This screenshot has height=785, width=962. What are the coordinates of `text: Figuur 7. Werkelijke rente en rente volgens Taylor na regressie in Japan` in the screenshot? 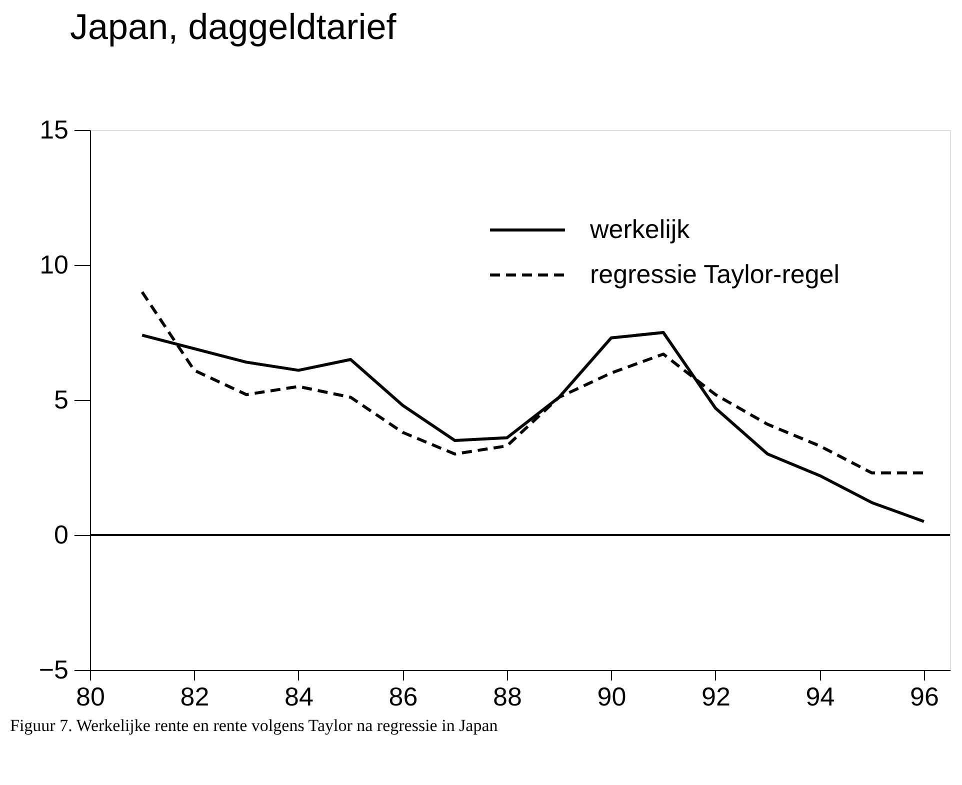 It's located at (254, 725).